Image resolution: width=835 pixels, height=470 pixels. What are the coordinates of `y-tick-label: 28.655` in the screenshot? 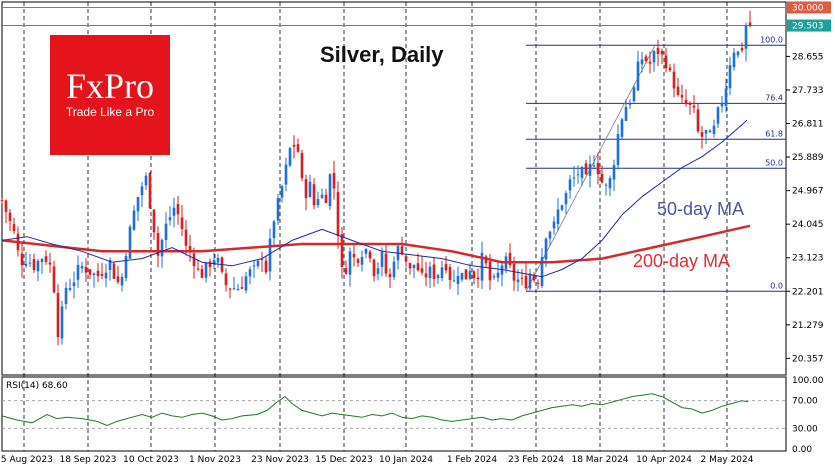 It's located at (808, 57).